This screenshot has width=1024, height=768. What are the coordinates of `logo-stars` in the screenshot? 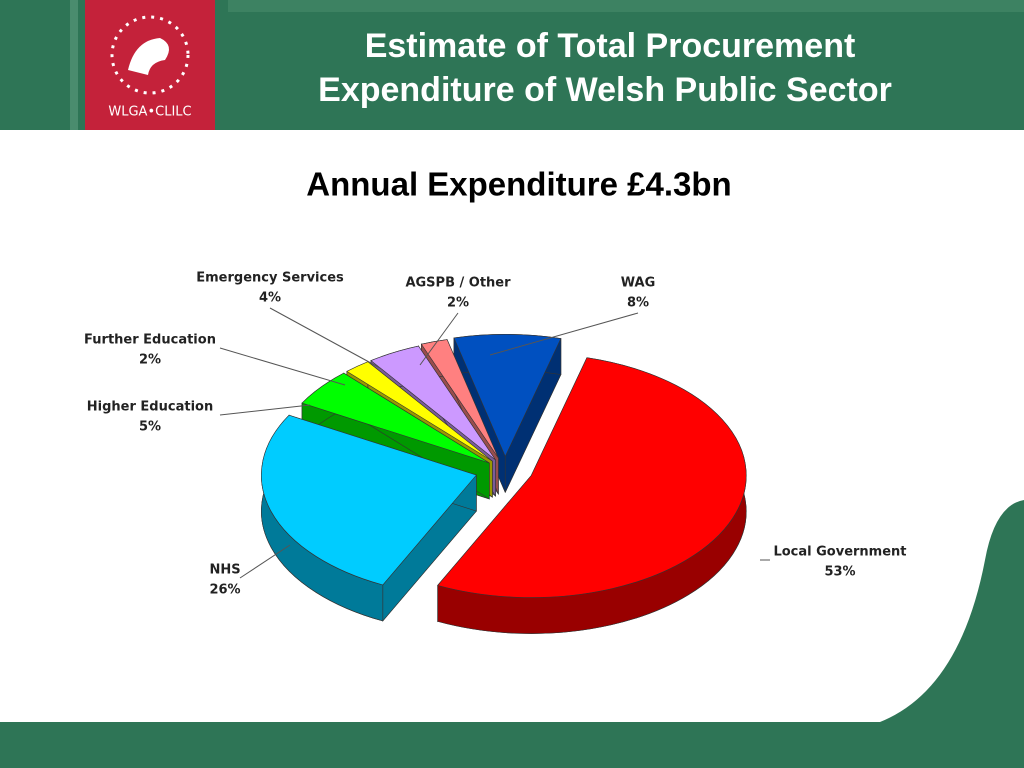 It's located at (150, 55).